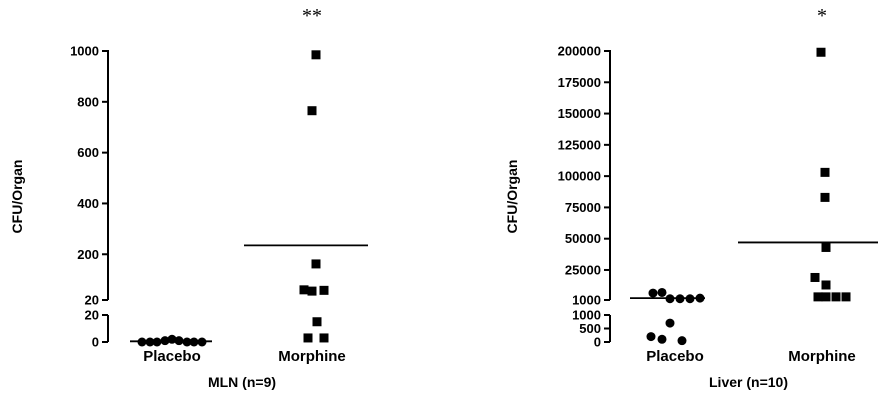  I want to click on significance-marker: *, so click(822, 16).